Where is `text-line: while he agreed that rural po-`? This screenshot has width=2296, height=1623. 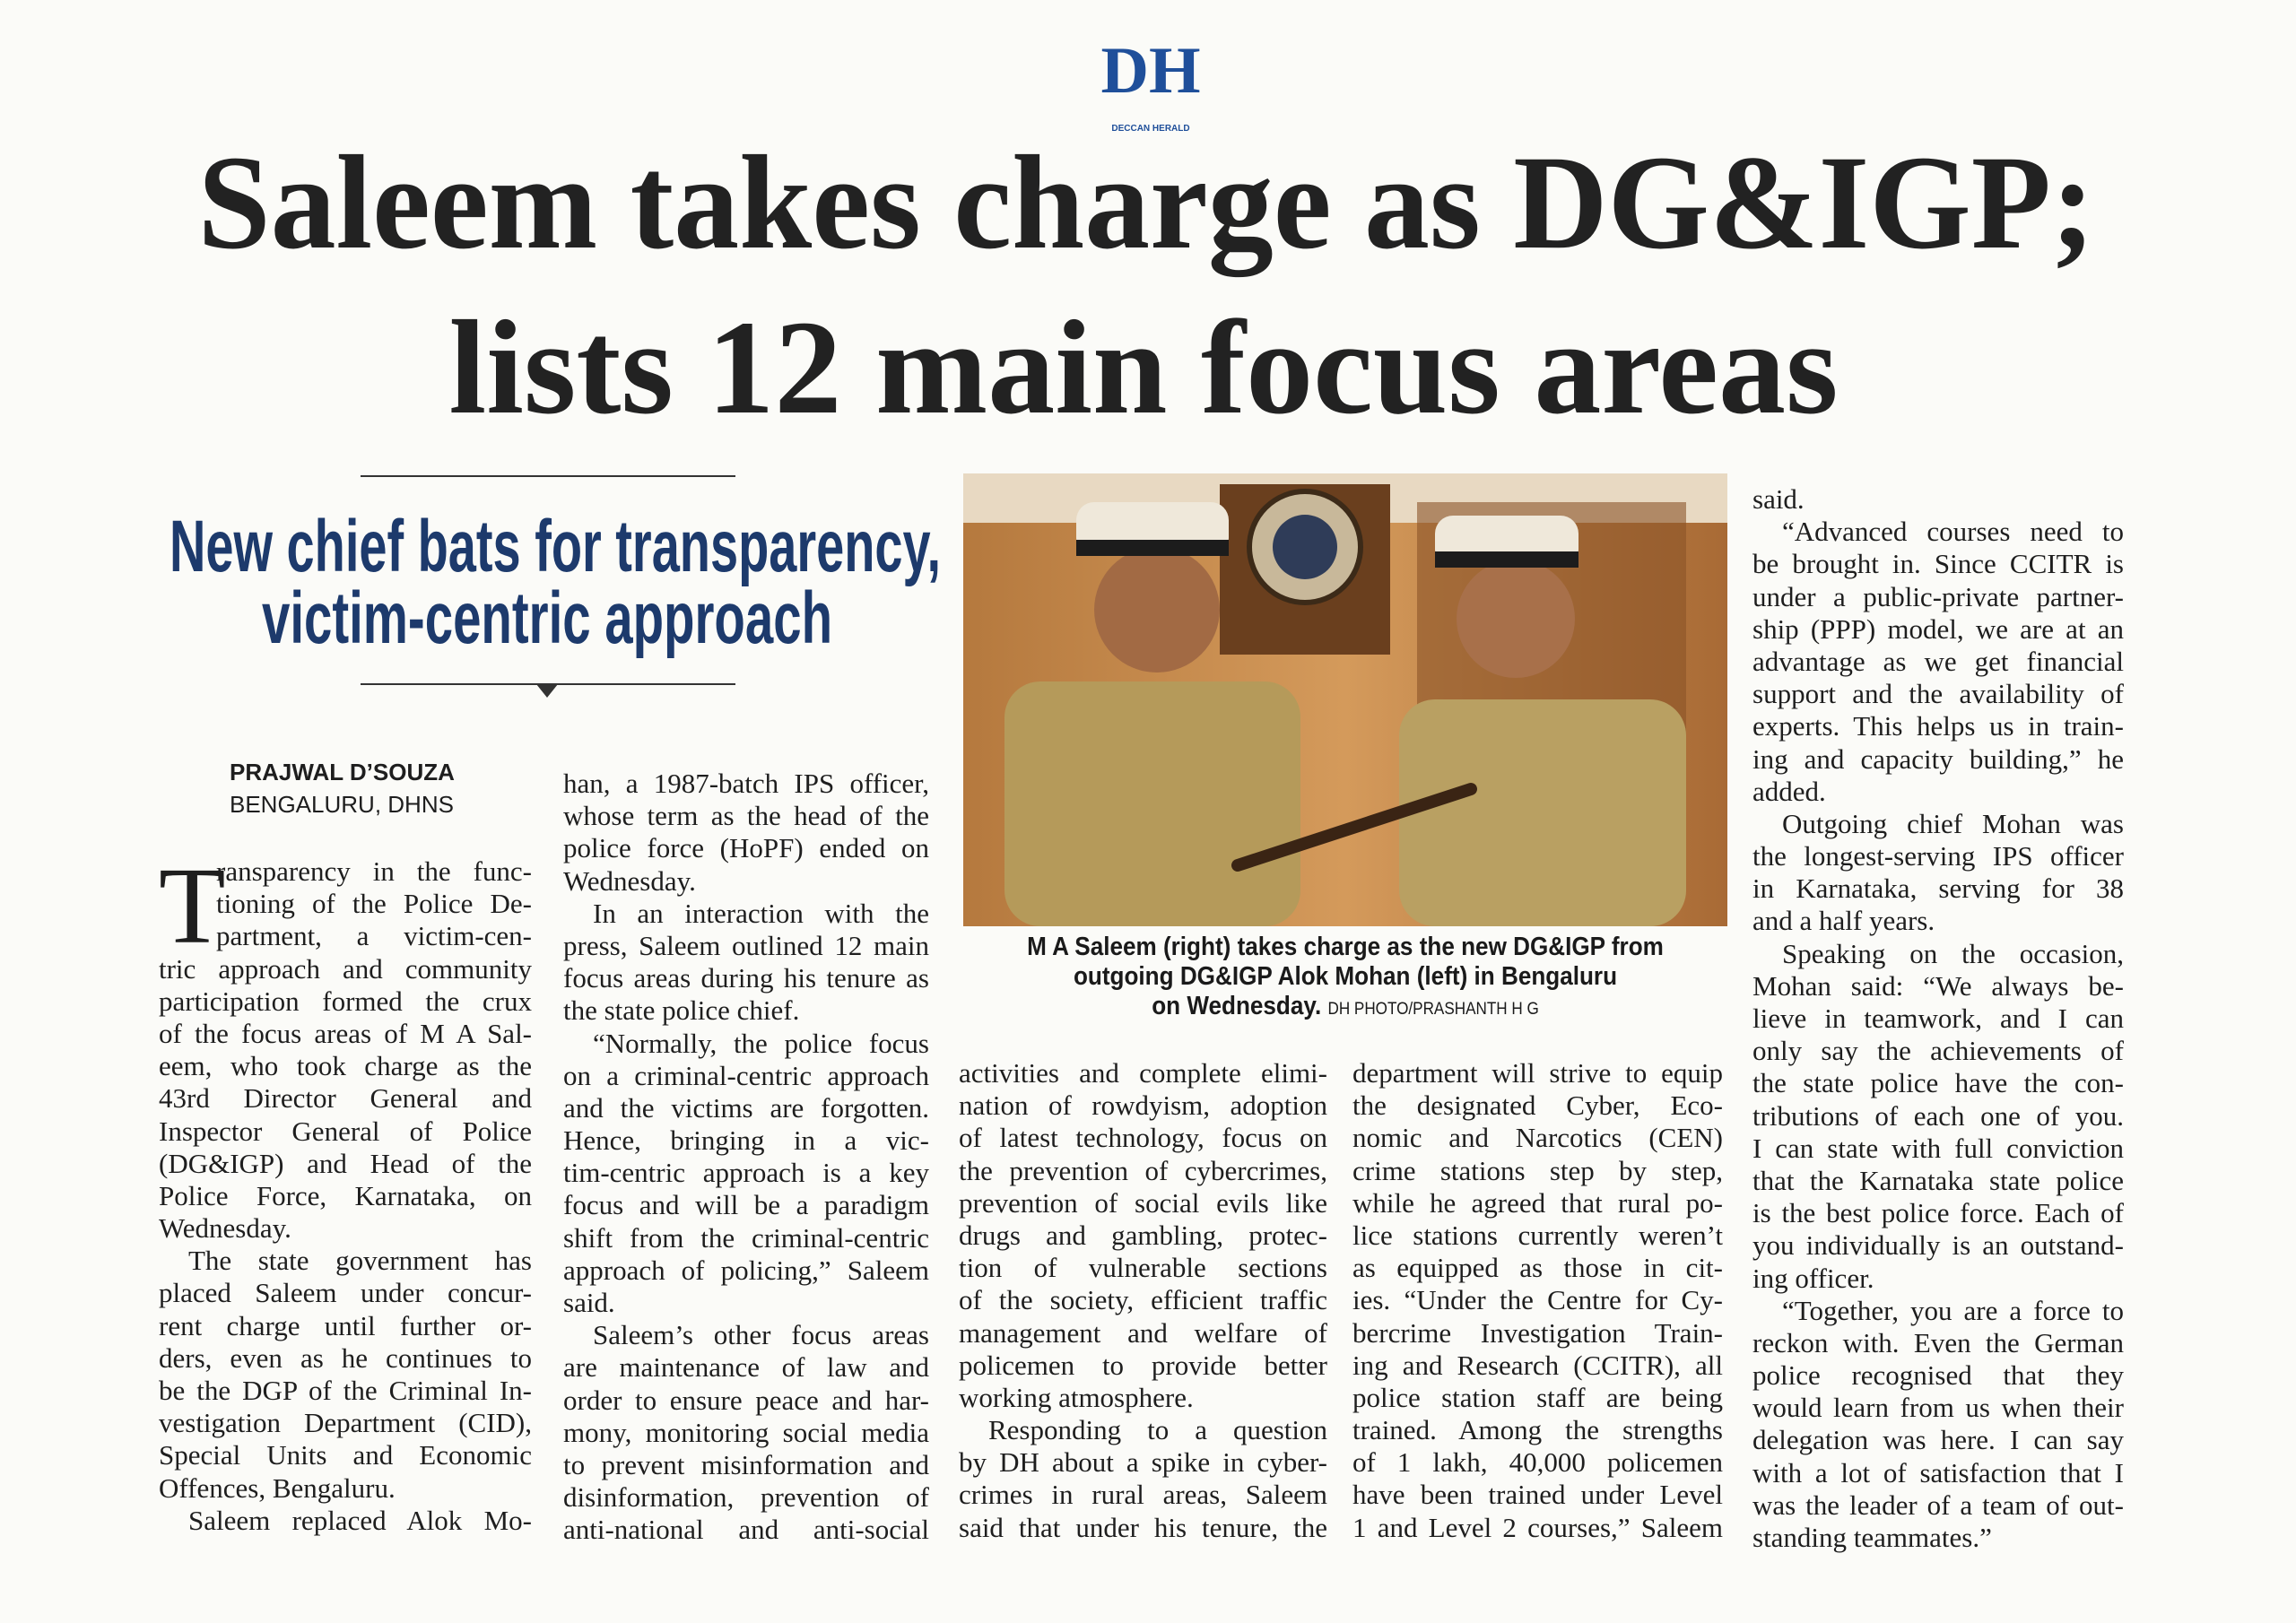
text-line: while he agreed that rural po- is located at coordinates (1537, 1202).